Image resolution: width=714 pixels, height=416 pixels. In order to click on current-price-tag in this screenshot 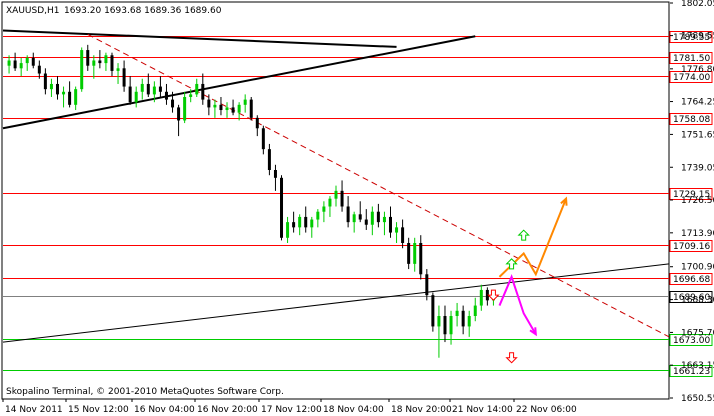, I will do `click(691, 297)`.